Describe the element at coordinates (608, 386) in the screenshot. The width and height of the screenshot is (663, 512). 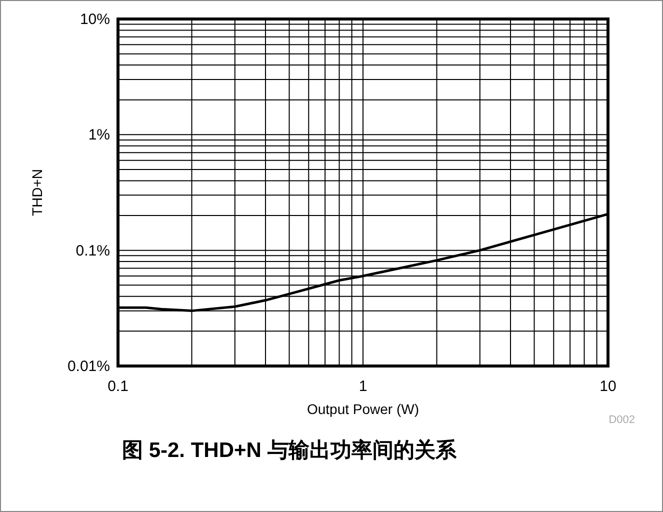
I see `x-tick-label: 10` at that location.